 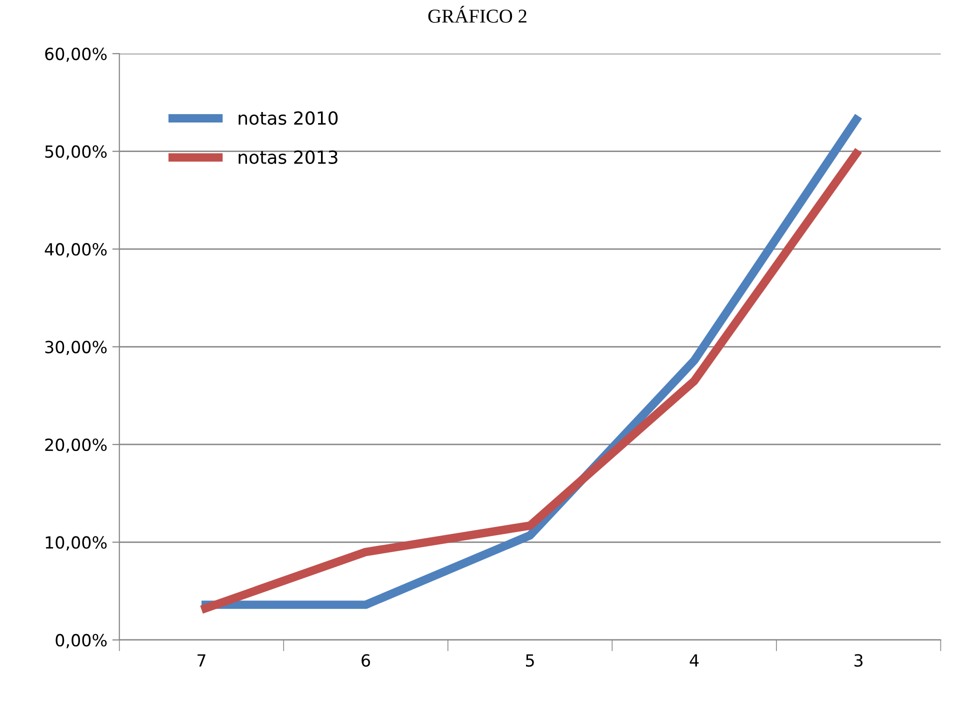 I want to click on x-tick-label: 3, so click(x=858, y=660).